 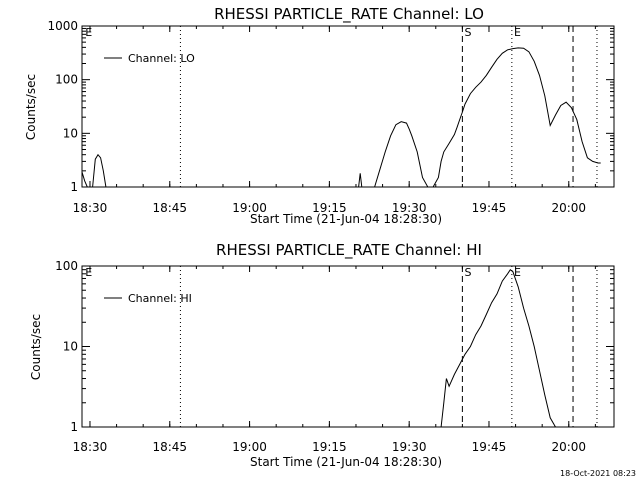 I want to click on series-line, so click(x=498, y=348).